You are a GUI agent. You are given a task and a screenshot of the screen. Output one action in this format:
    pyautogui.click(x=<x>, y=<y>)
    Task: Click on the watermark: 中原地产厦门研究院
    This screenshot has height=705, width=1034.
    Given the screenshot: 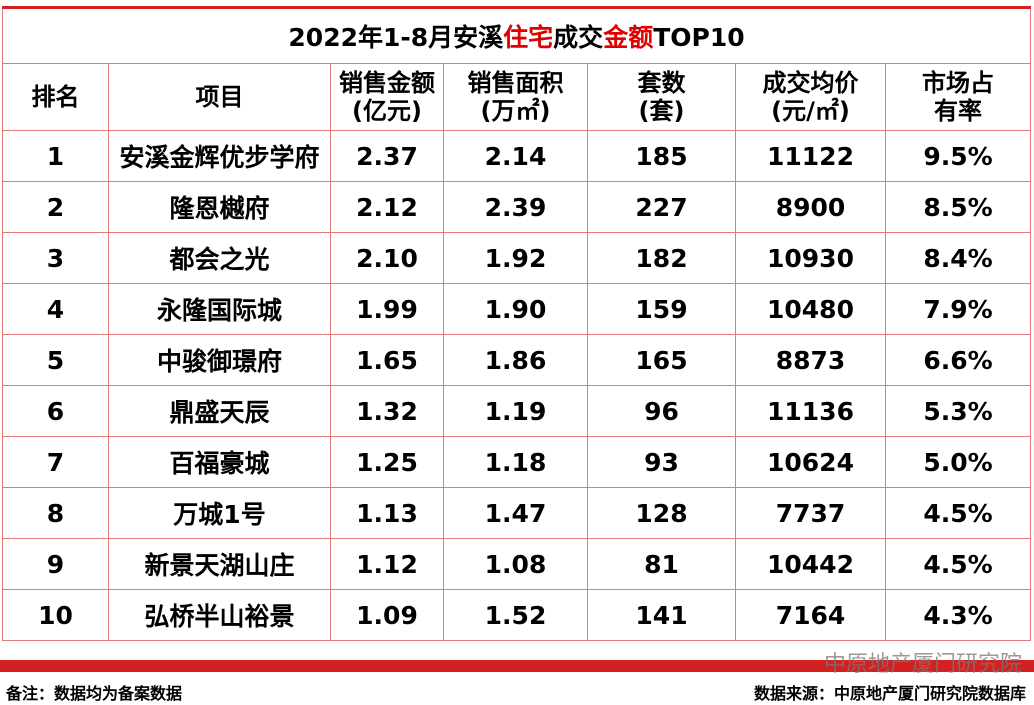 What is the action you would take?
    pyautogui.click(x=922, y=664)
    